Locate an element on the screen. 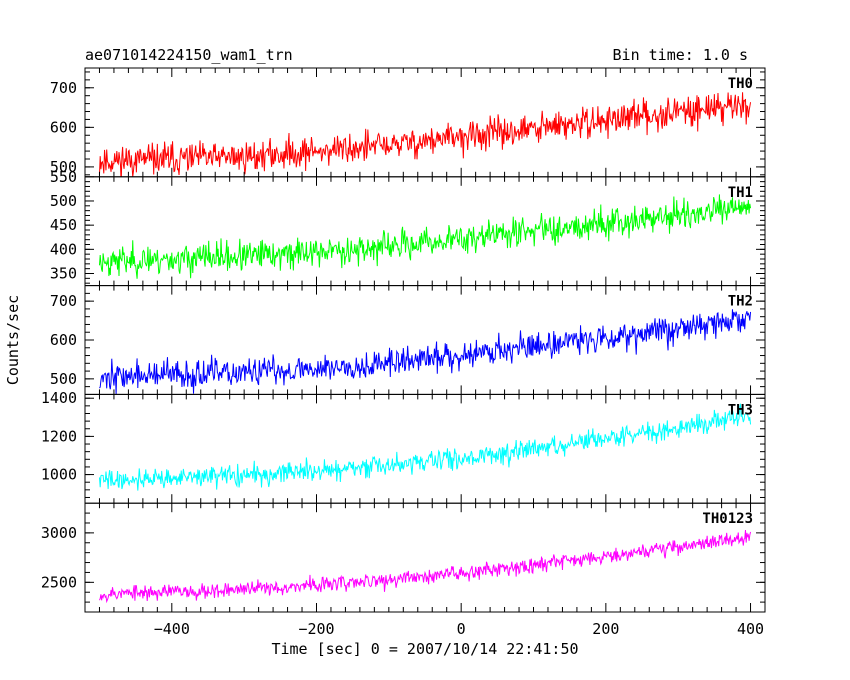 The width and height of the screenshot is (850, 680). x-tick-label: 400 is located at coordinates (750, 629).